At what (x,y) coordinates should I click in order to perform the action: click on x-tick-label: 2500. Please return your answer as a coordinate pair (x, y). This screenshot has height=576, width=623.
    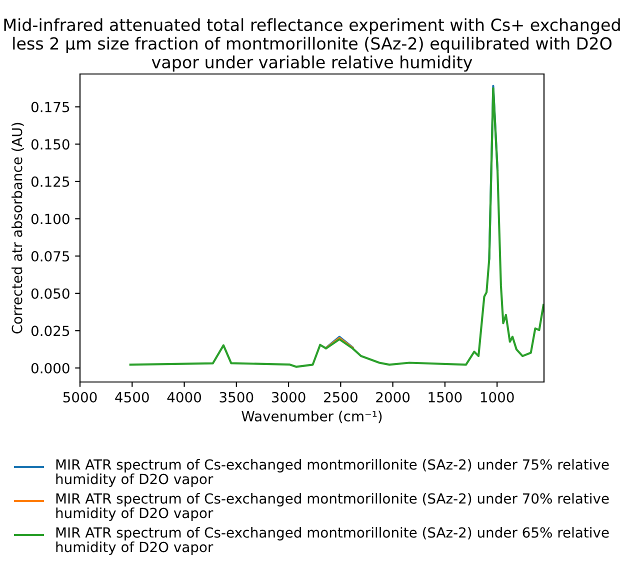
    Looking at the image, I should click on (341, 397).